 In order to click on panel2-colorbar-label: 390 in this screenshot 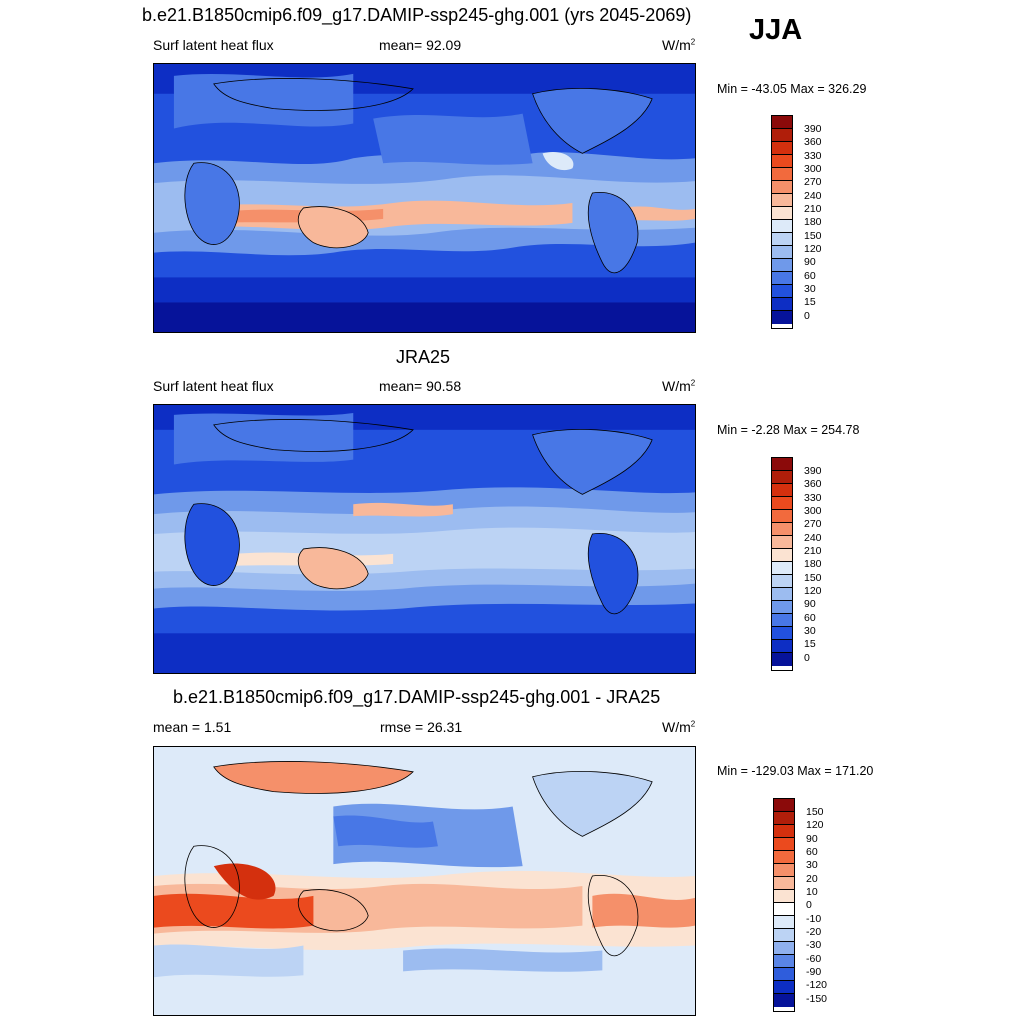, I will do `click(813, 471)`.